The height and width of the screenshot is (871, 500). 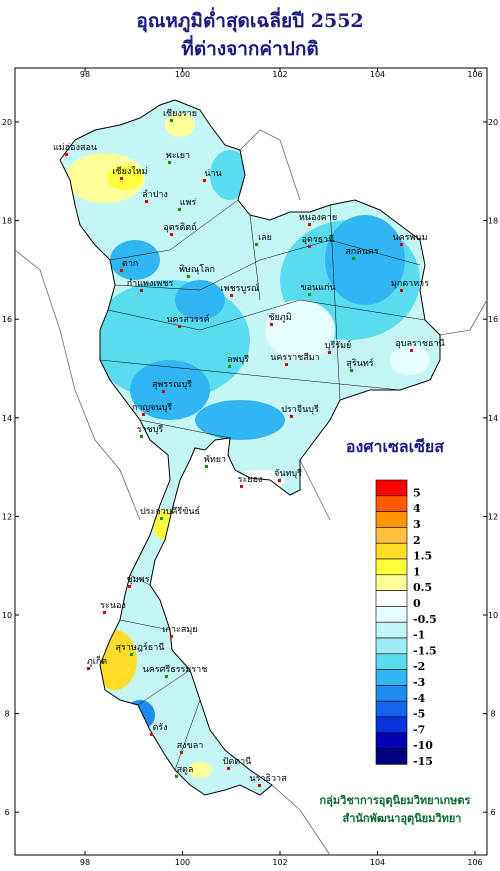 I want to click on legend-label: -1.5, so click(x=425, y=650).